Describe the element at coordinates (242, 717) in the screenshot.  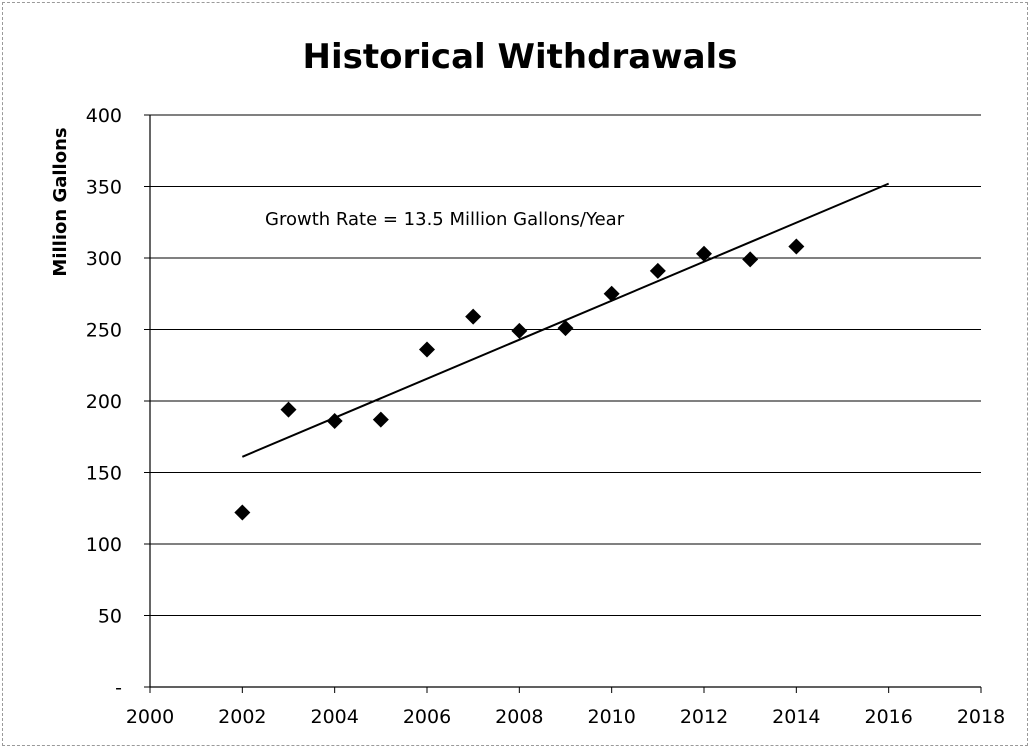
I see `x-tick-label: 2002` at that location.